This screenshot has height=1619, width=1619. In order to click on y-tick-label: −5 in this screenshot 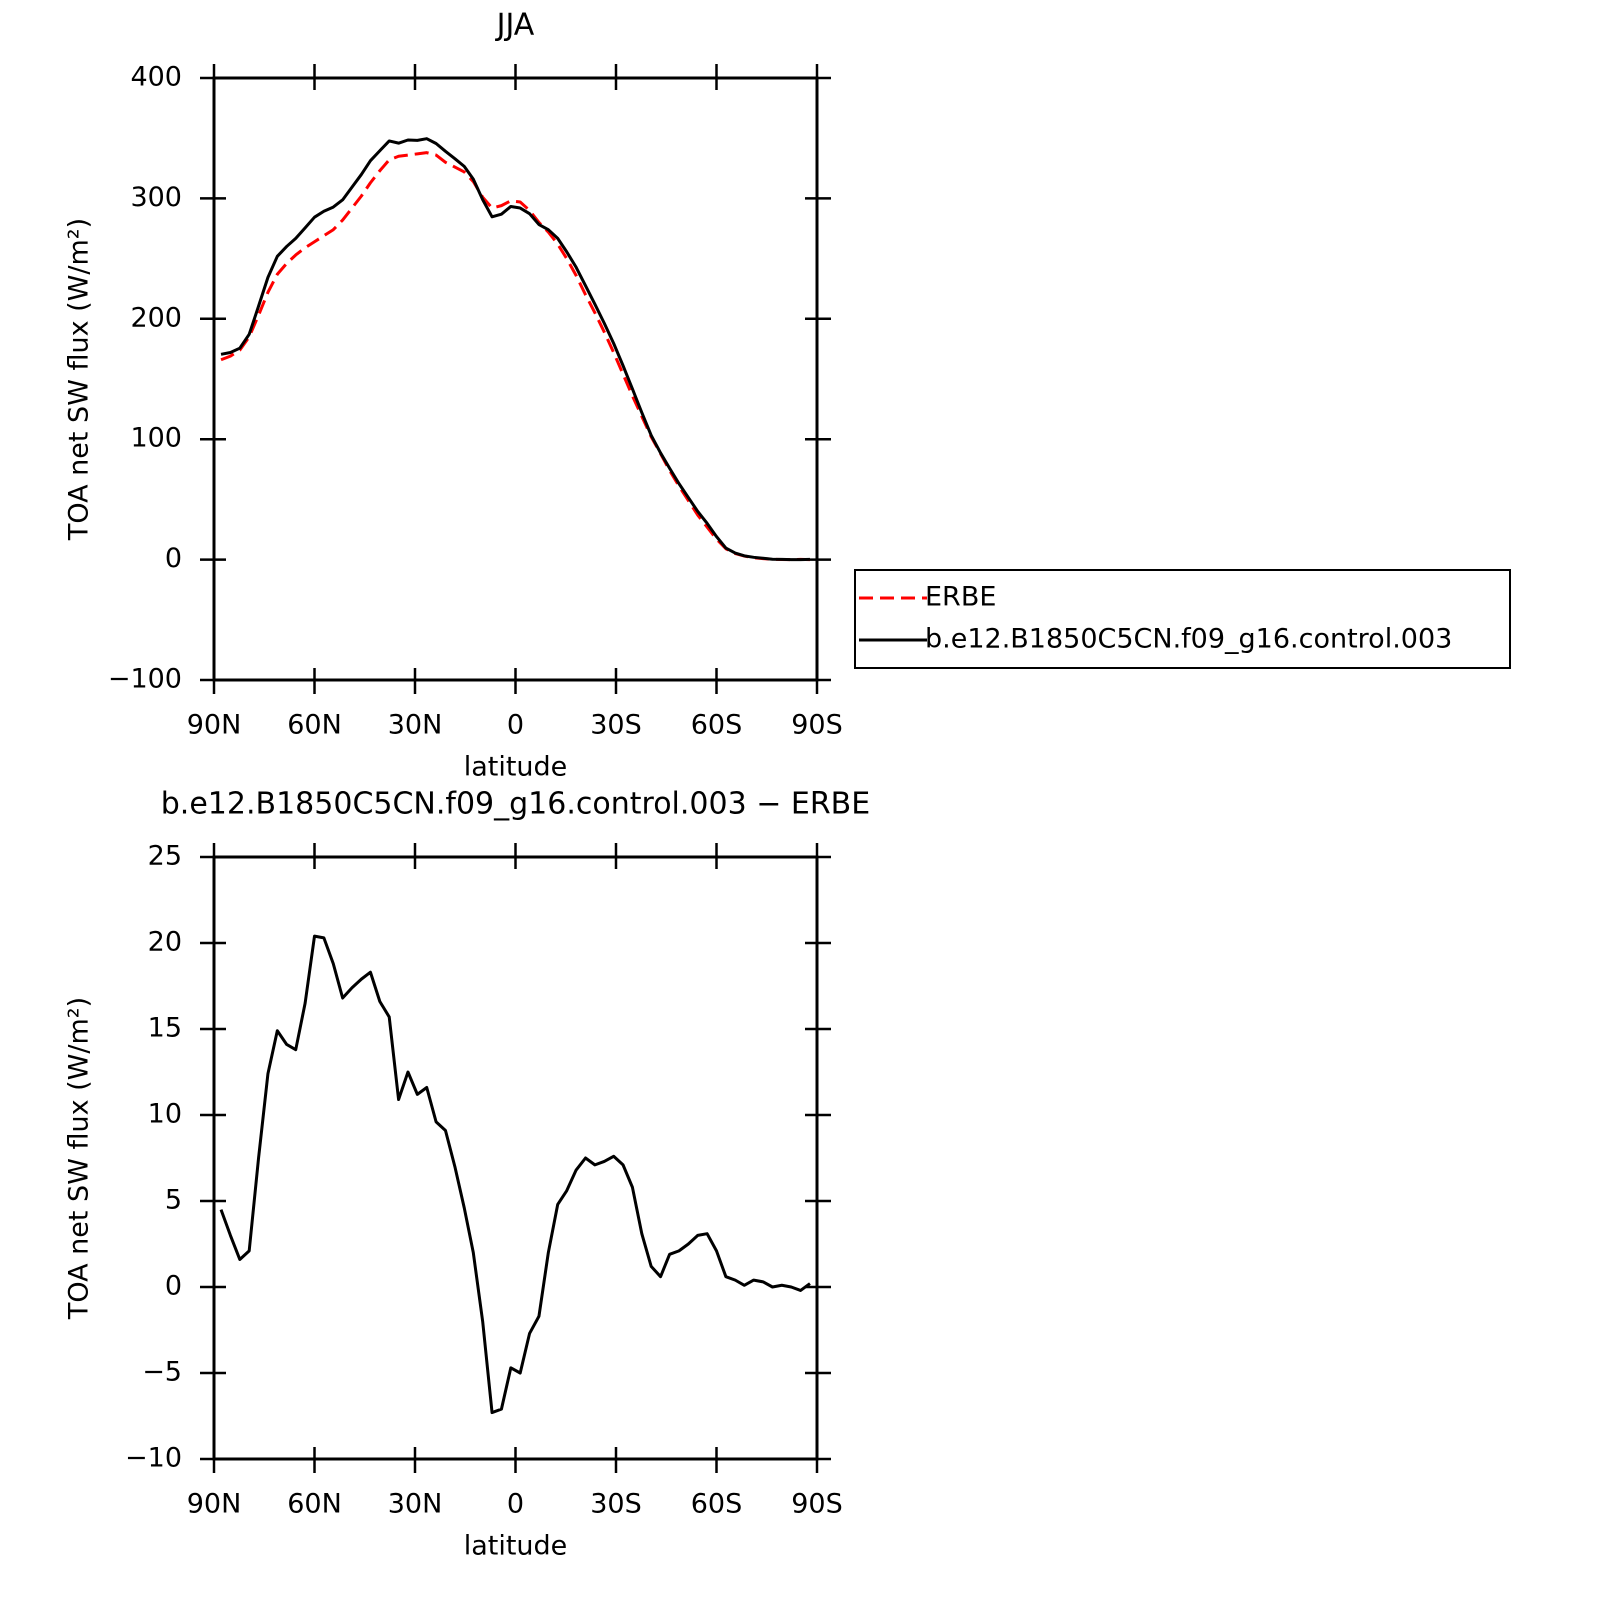, I will do `click(162, 1372)`.